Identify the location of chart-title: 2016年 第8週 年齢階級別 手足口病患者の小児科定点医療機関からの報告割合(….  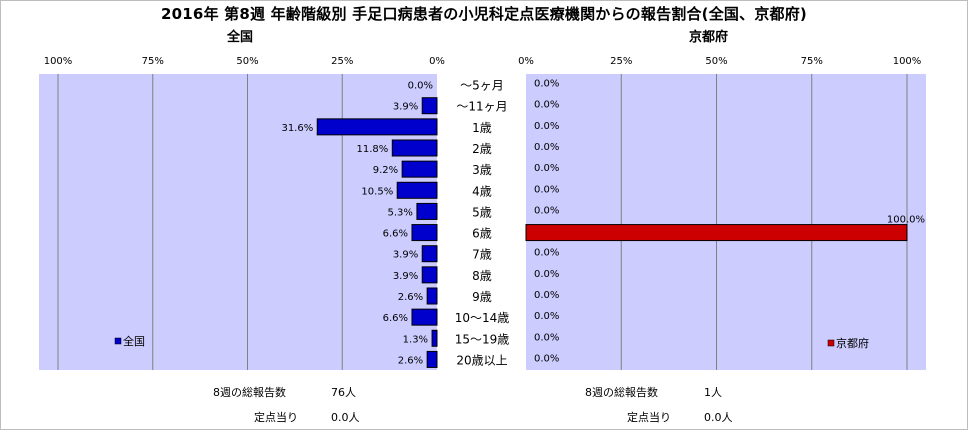
(484, 14).